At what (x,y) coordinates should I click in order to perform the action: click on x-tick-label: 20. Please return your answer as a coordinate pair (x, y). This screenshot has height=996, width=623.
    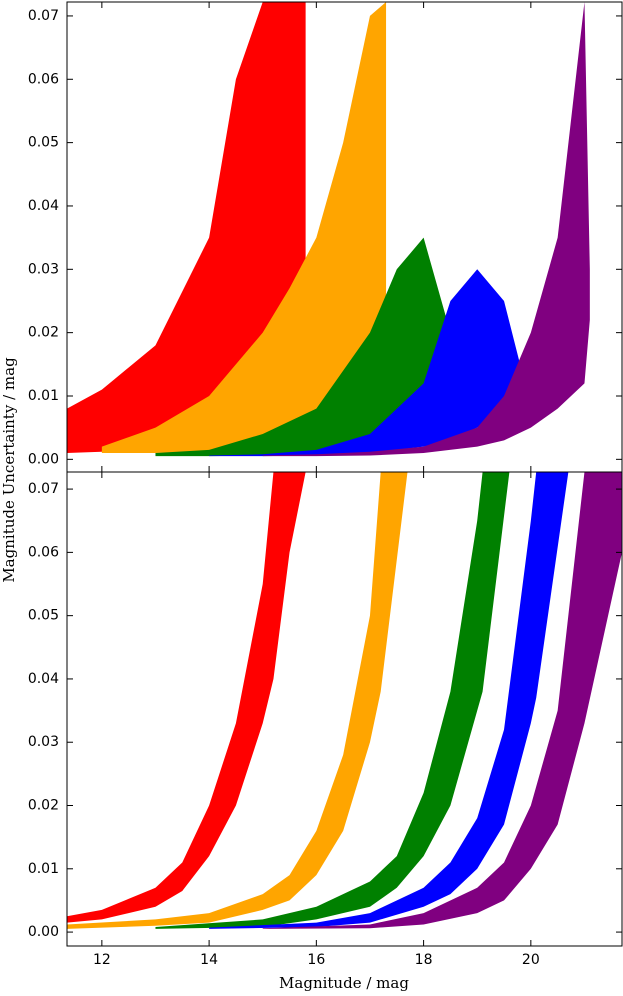
    Looking at the image, I should click on (531, 960).